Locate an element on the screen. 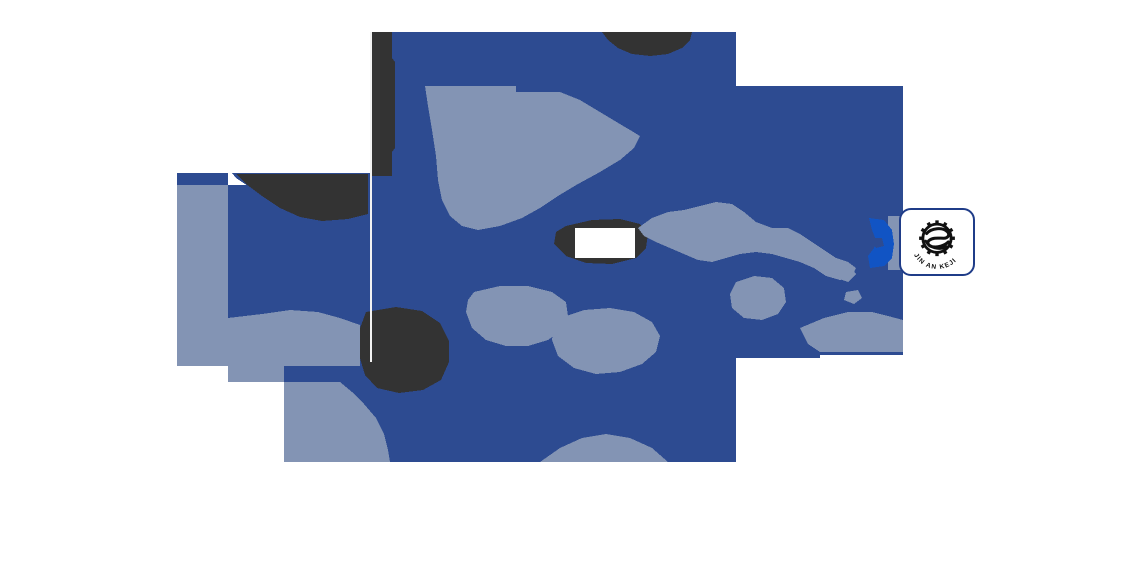  jin-an-keji-logo-badge: JIN AN KEJI is located at coordinates (937, 242).